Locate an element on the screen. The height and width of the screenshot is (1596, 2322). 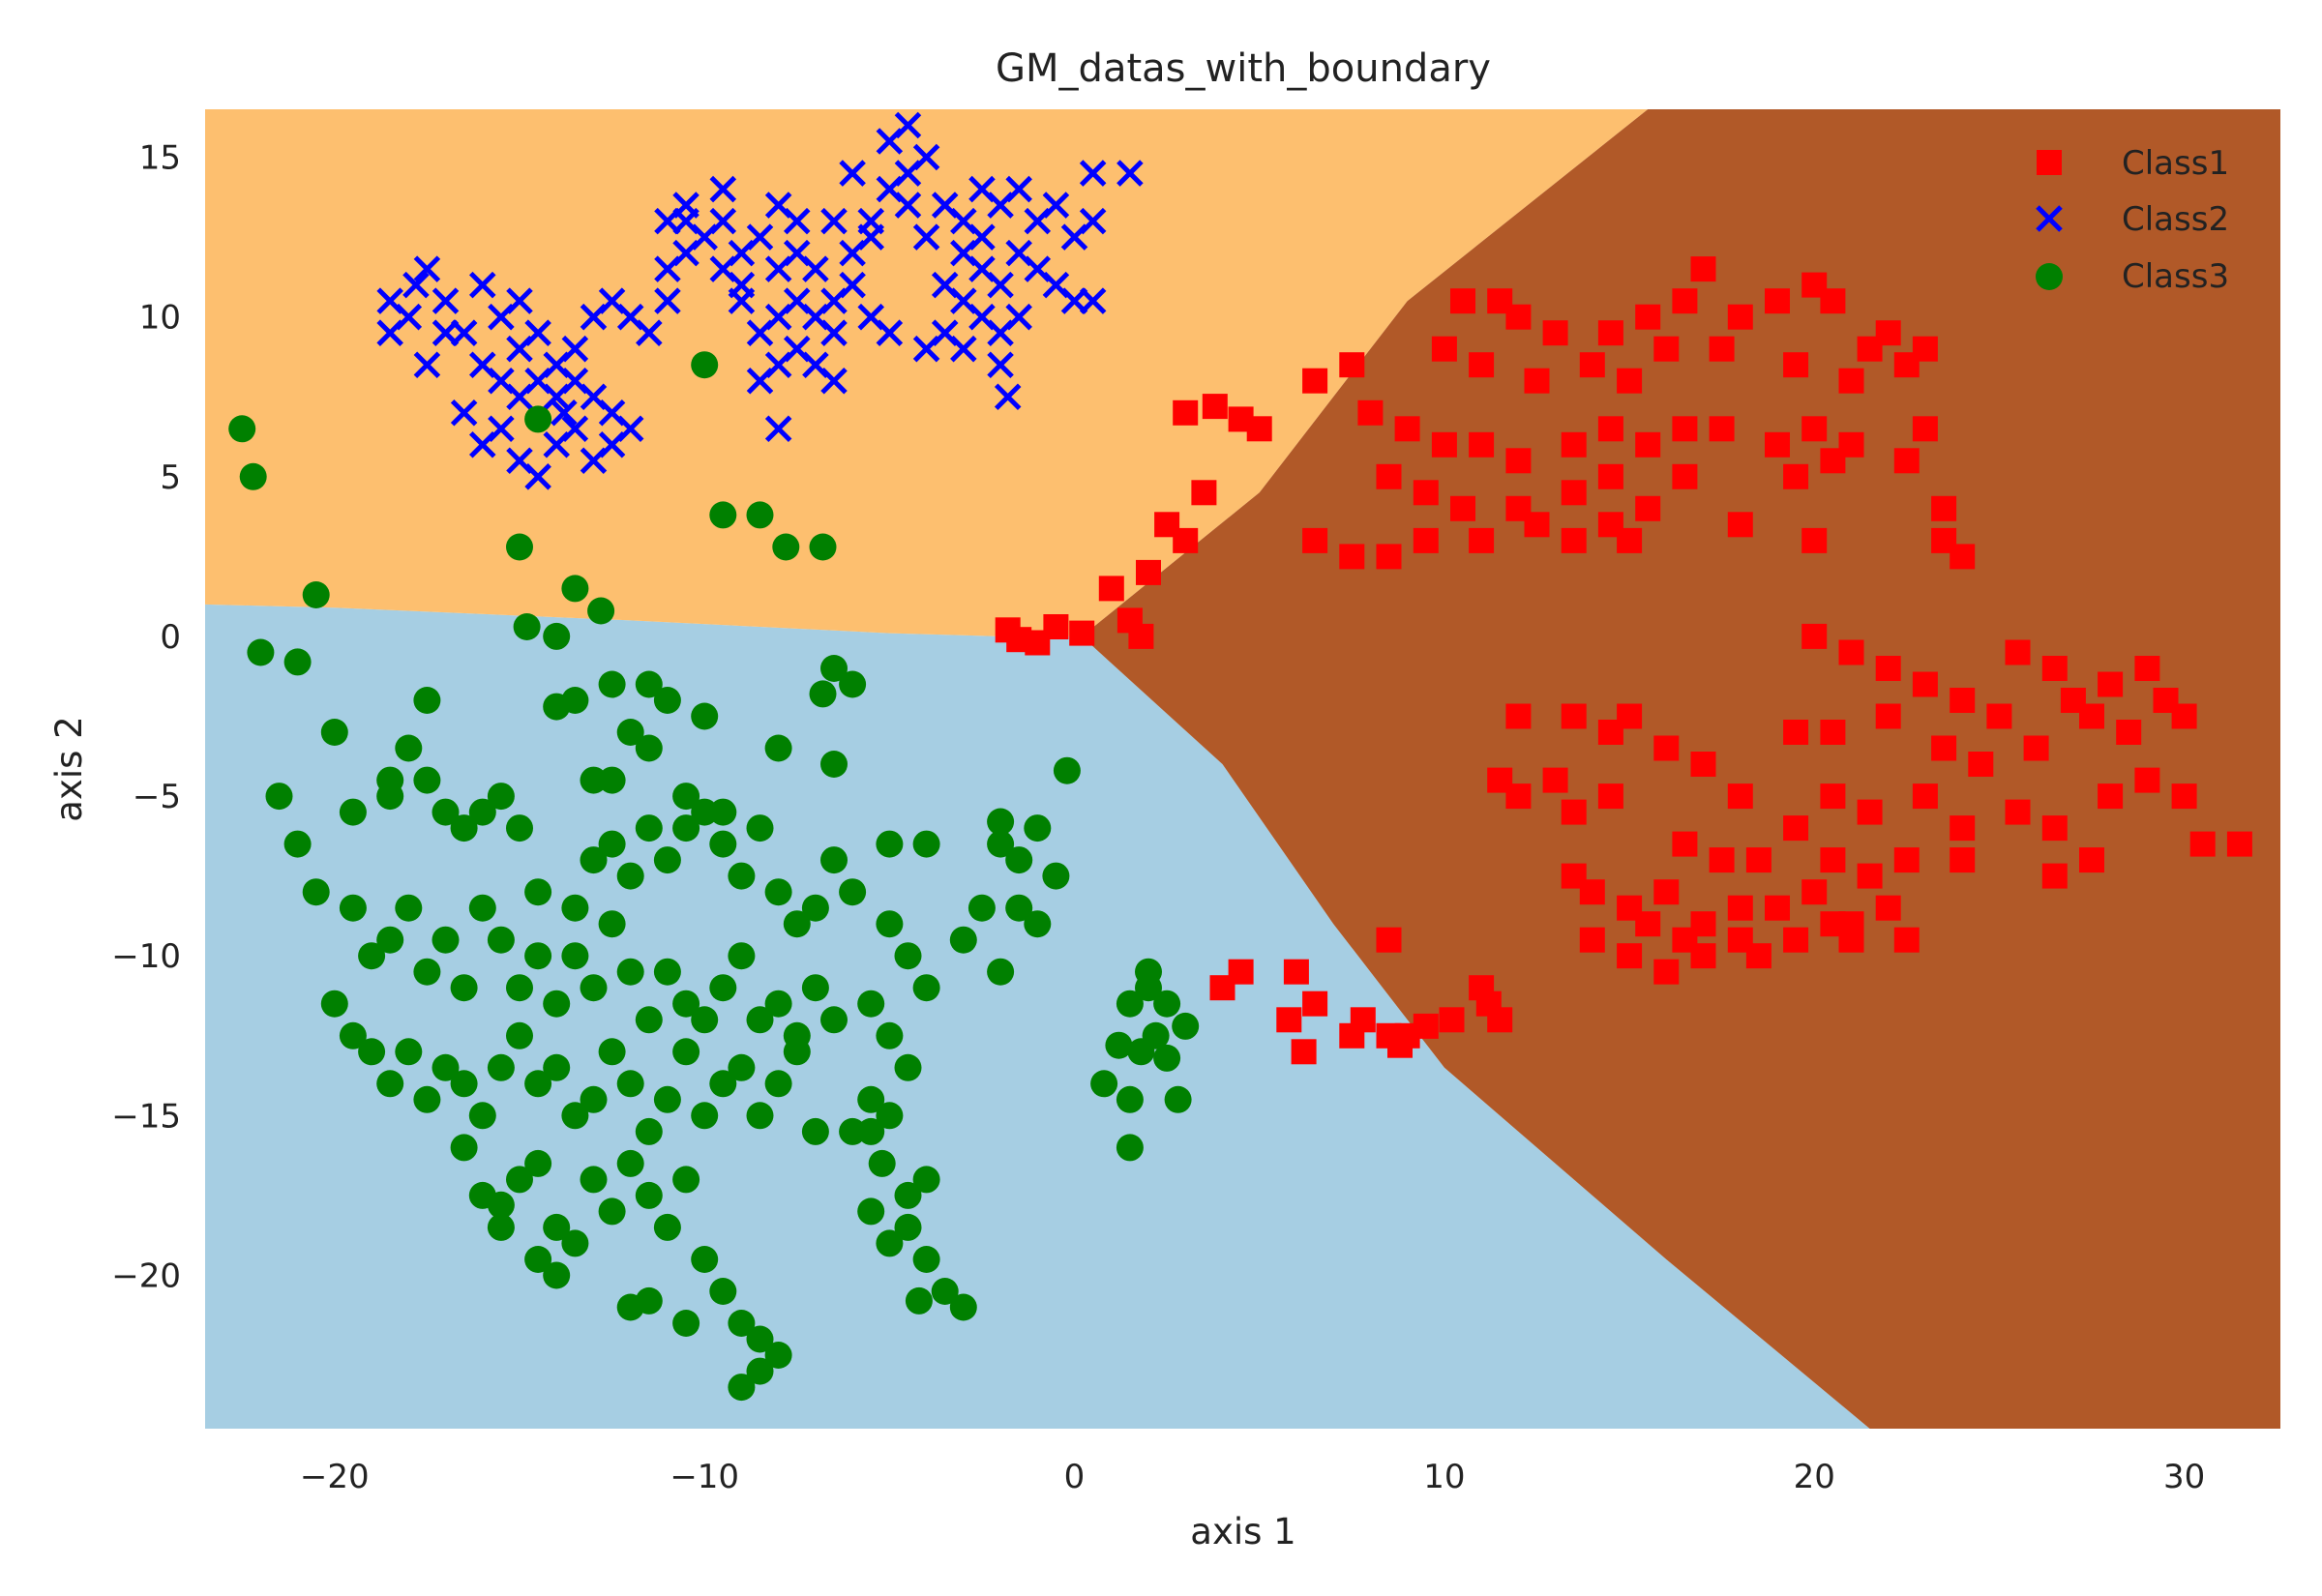
y-tick-label: 0 is located at coordinates (170, 637).